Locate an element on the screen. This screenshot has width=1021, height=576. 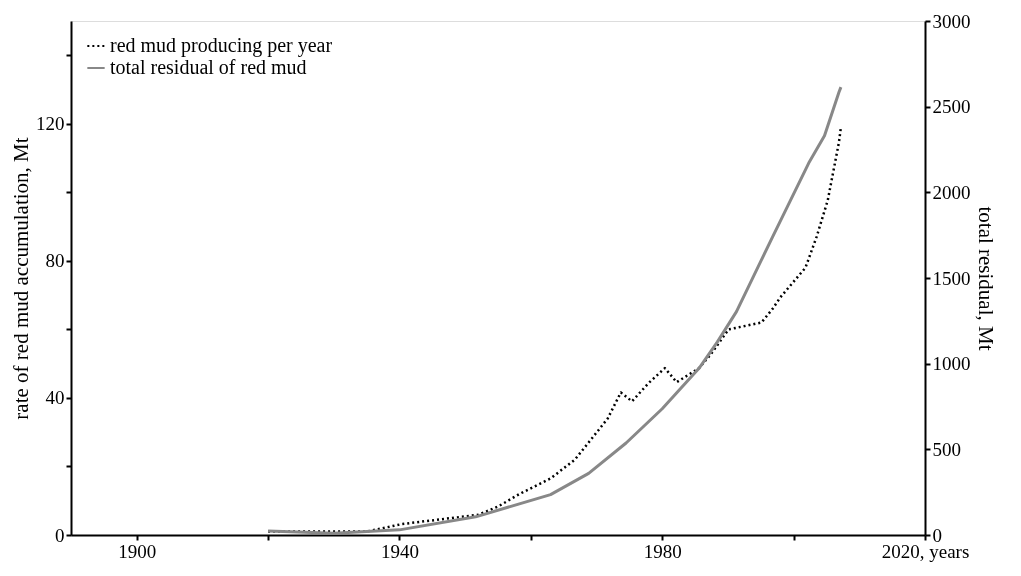
x-tick-label: 1940 is located at coordinates (399, 551).